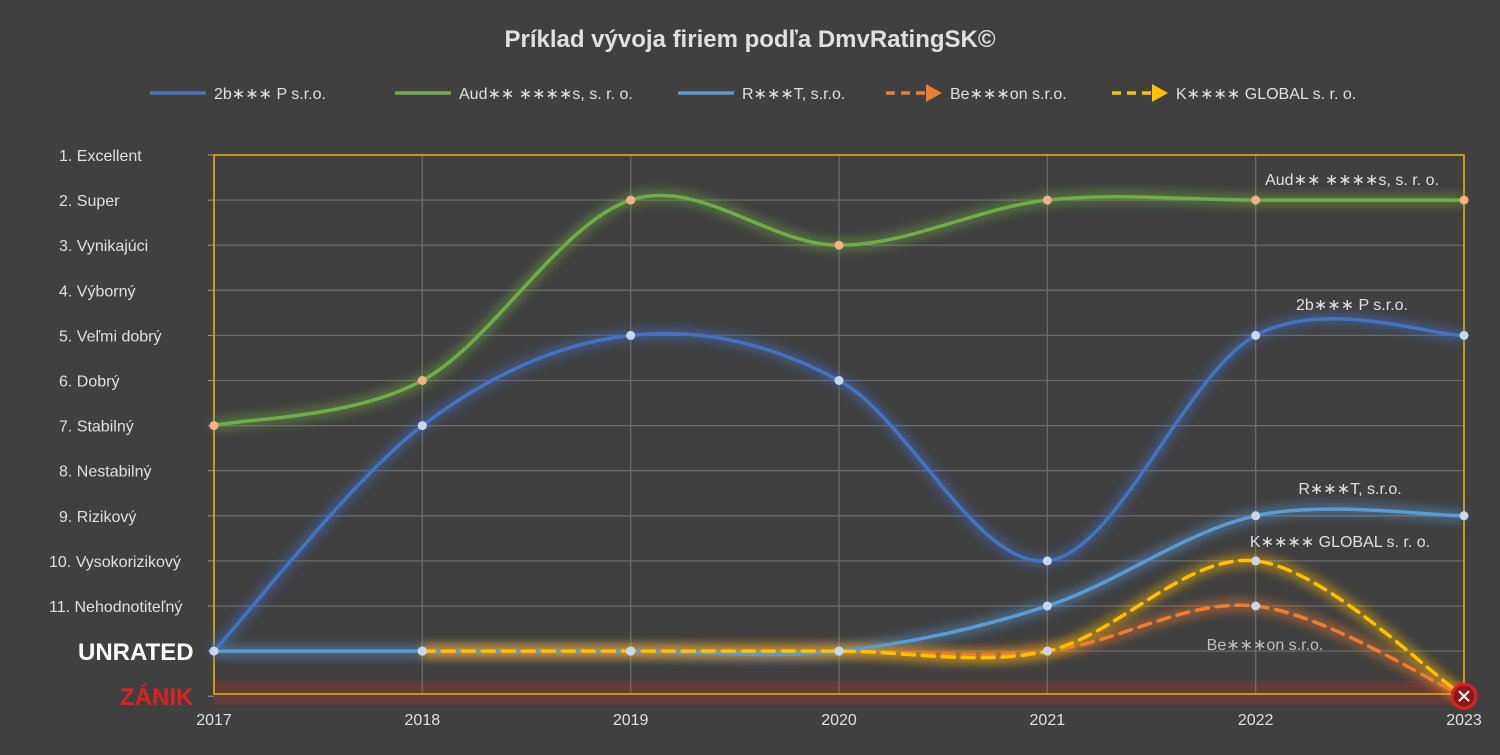  What do you see at coordinates (1265, 645) in the screenshot?
I see `series-end-label: Be∗∗∗on s.r.o.` at bounding box center [1265, 645].